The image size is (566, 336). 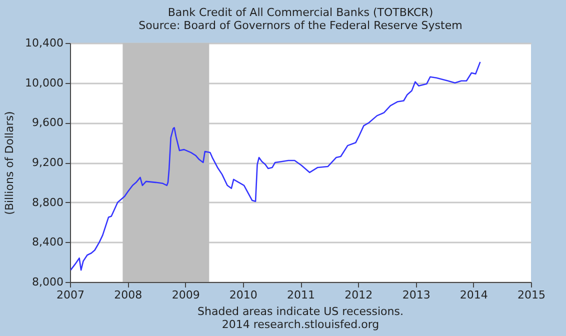 I want to click on y-tick-label: 8,400, so click(x=48, y=242).